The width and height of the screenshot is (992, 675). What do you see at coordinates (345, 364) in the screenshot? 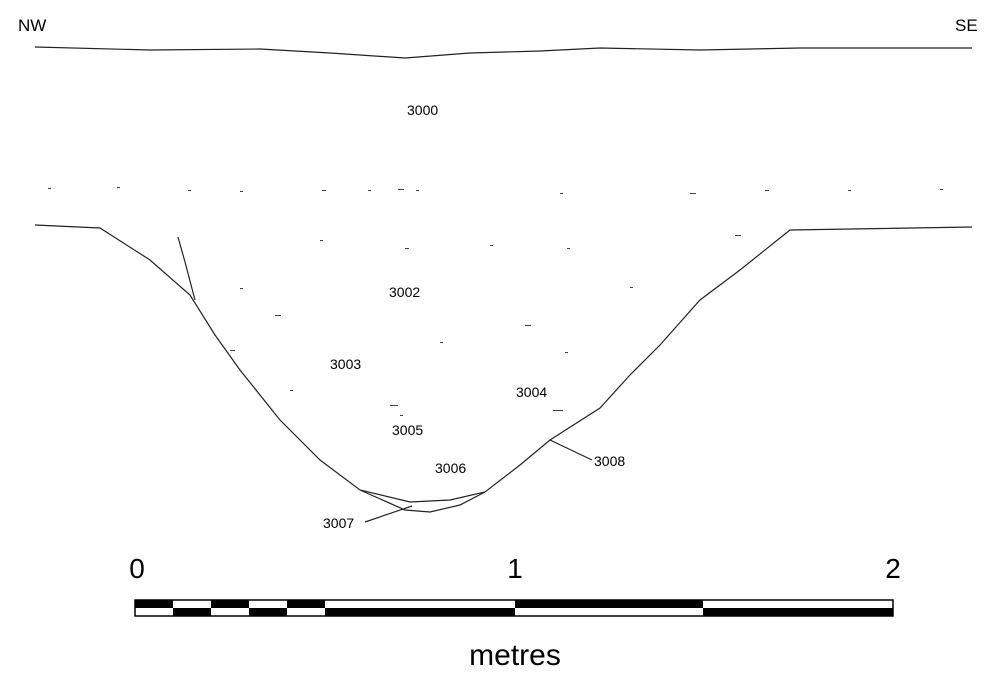
I see `context-label: 3003` at bounding box center [345, 364].